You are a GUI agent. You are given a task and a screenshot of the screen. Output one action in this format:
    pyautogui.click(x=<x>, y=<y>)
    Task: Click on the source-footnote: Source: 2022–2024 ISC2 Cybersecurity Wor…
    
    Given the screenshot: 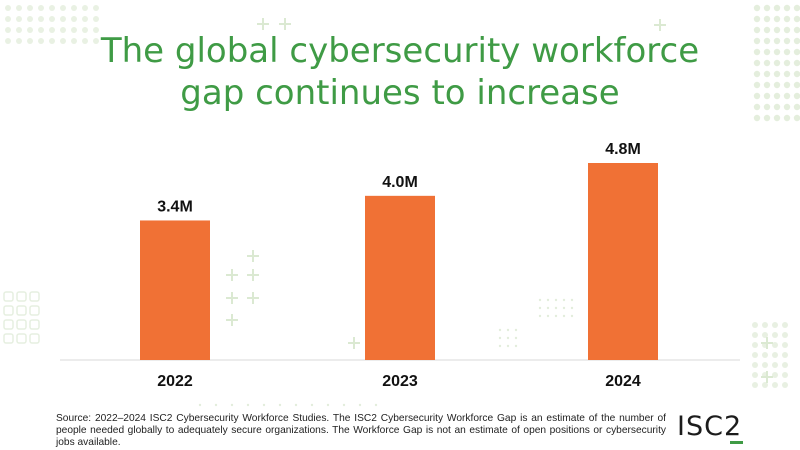 What is the action you would take?
    pyautogui.click(x=361, y=430)
    